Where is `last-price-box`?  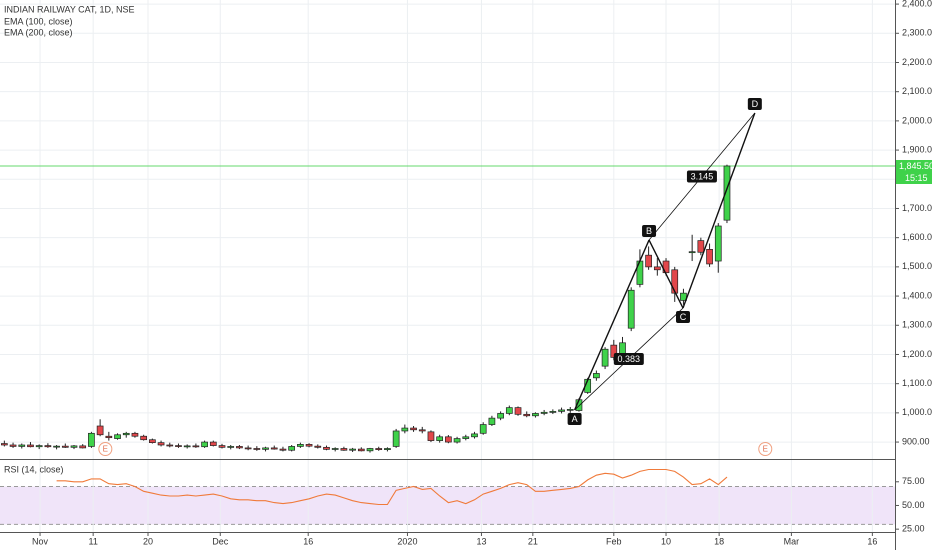 last-price-box is located at coordinates (914, 165).